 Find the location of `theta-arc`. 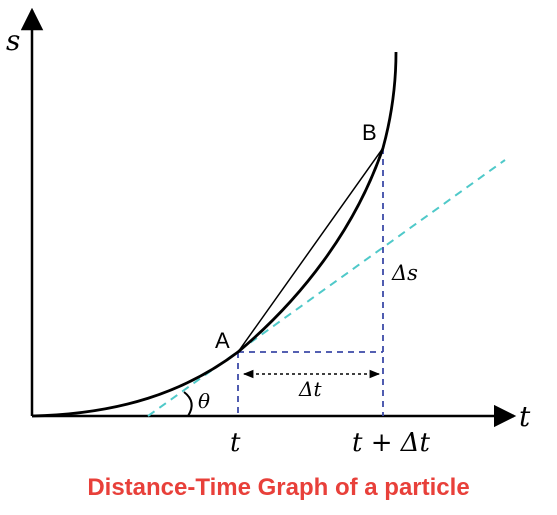

theta-arc is located at coordinates (188, 404).